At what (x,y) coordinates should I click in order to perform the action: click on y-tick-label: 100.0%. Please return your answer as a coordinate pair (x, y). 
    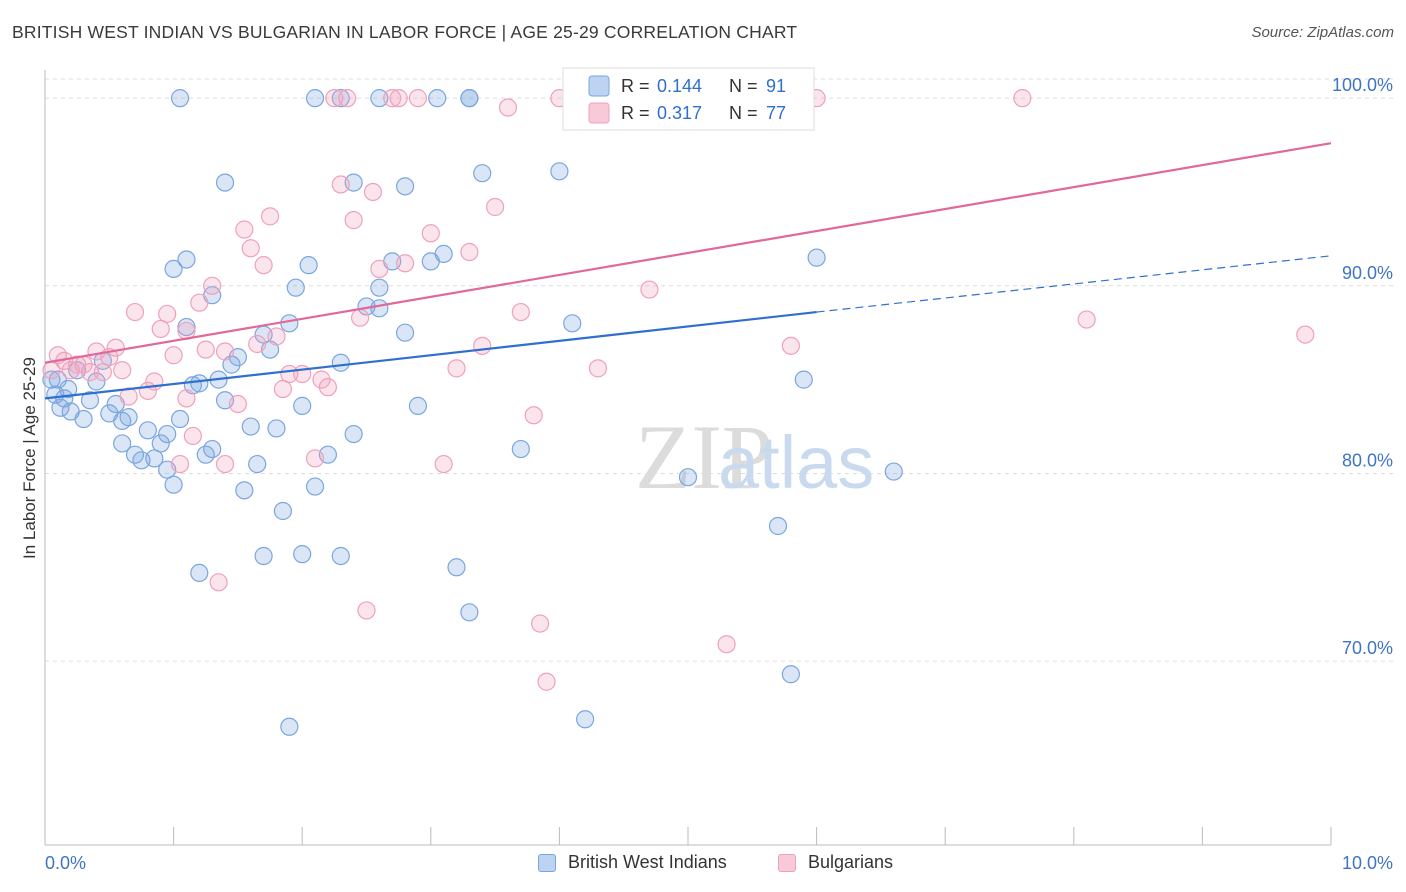
    Looking at the image, I should click on (1362, 85).